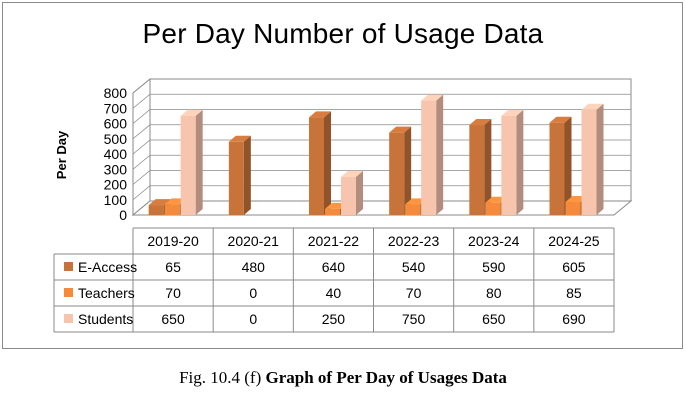 The image size is (686, 400). I want to click on y-tick-label: 500, so click(116, 139).